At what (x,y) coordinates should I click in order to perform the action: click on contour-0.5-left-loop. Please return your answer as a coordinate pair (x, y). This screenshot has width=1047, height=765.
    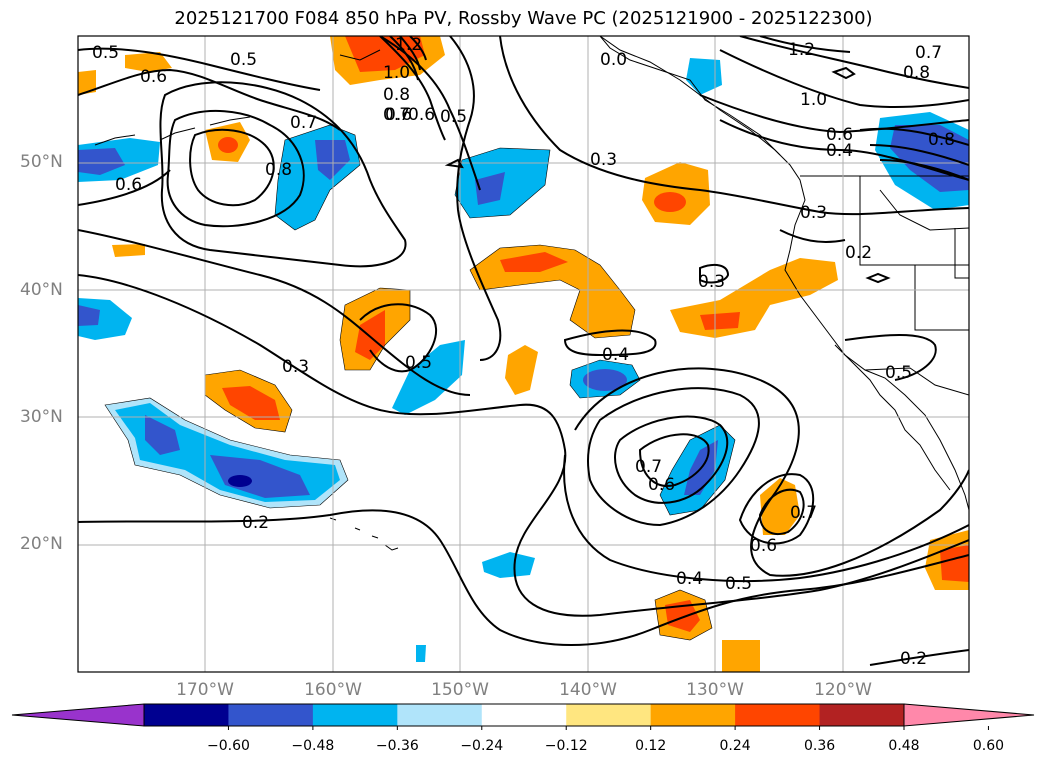
    Looking at the image, I should click on (283, 174).